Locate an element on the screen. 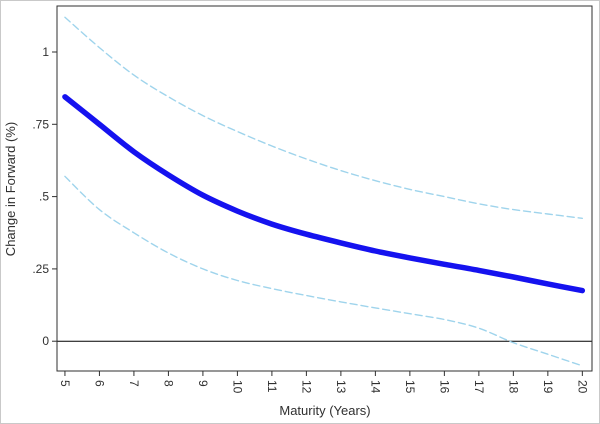  x-tick-label: 8 is located at coordinates (168, 383).